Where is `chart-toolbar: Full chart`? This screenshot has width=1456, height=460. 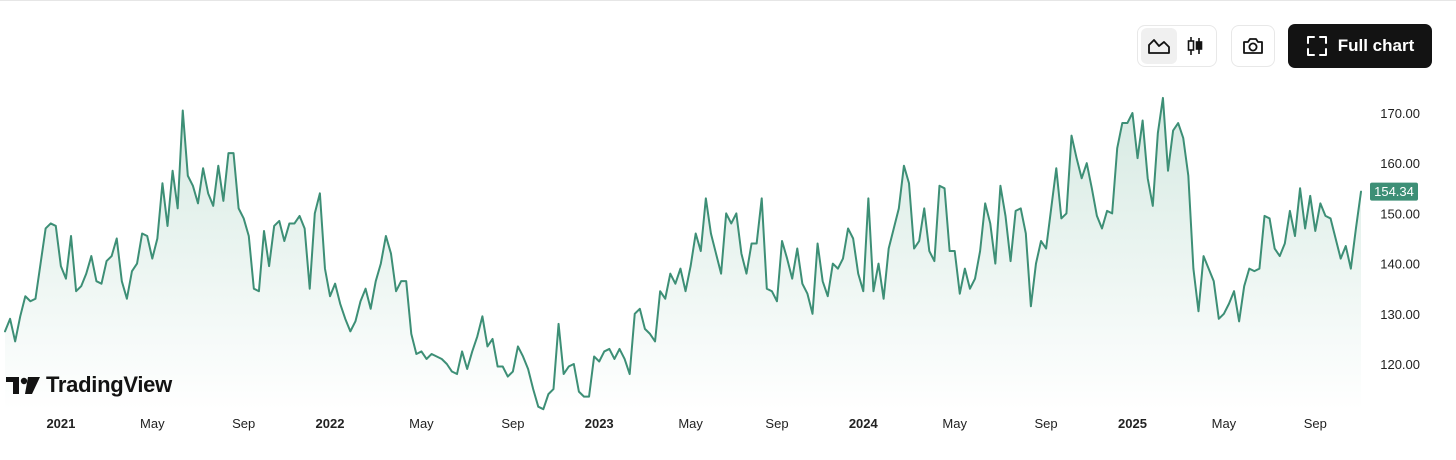
chart-toolbar: Full chart is located at coordinates (1284, 46).